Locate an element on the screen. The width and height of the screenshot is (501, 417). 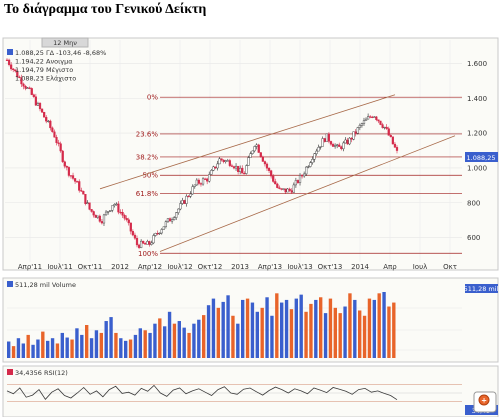
x-tick-label: Απρ'11 is located at coordinates (30, 267).